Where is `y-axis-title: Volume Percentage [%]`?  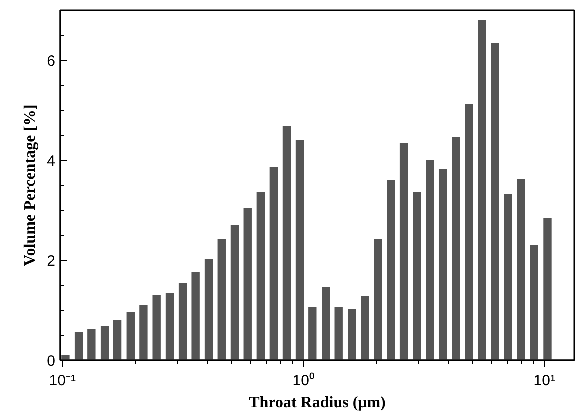 y-axis-title: Volume Percentage [%] is located at coordinates (31, 185).